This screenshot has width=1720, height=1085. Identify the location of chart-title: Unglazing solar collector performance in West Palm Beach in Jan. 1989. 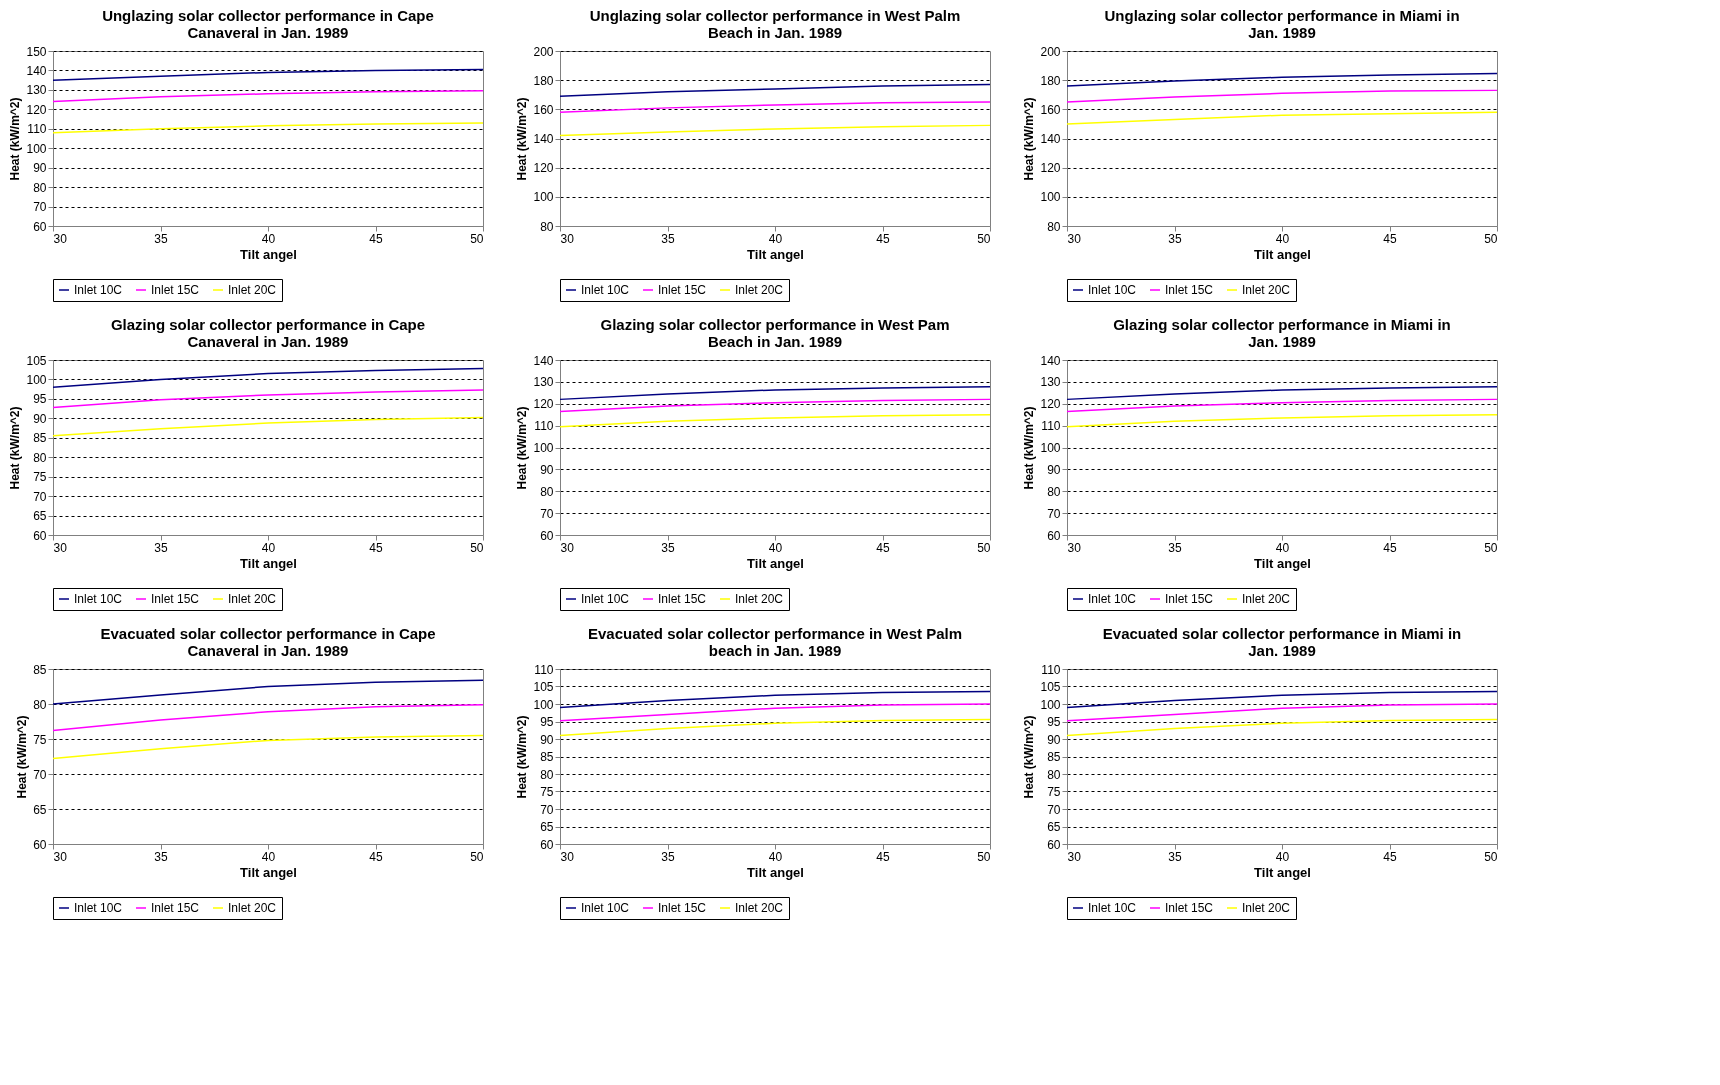
(775, 24).